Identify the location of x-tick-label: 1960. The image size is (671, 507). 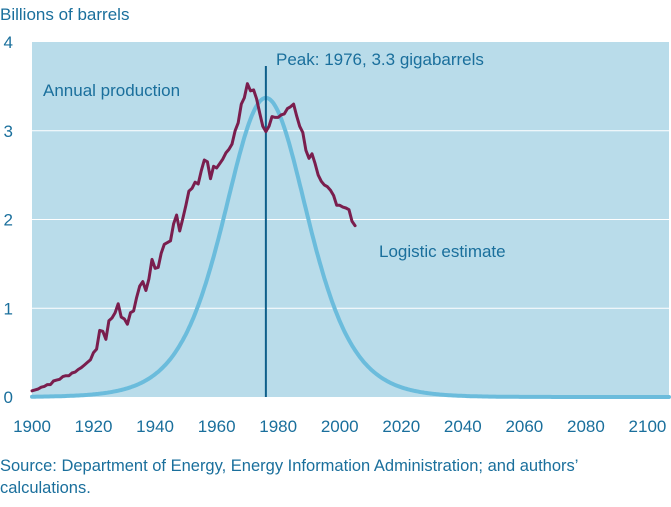
(217, 426).